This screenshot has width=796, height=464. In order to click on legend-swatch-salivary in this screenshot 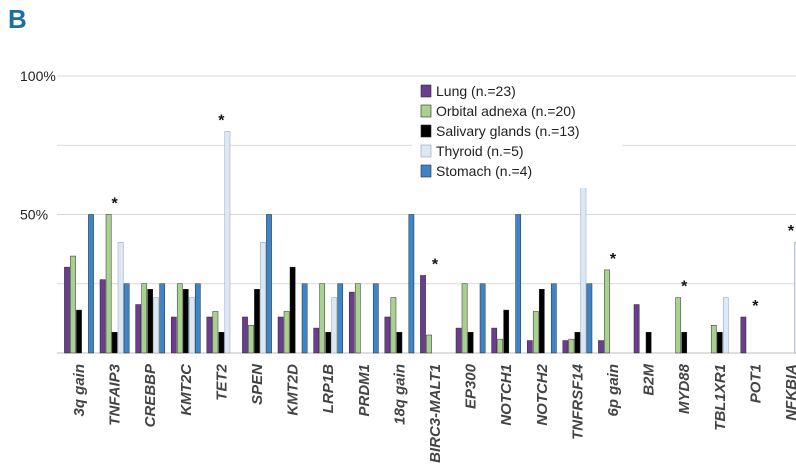, I will do `click(426, 131)`.